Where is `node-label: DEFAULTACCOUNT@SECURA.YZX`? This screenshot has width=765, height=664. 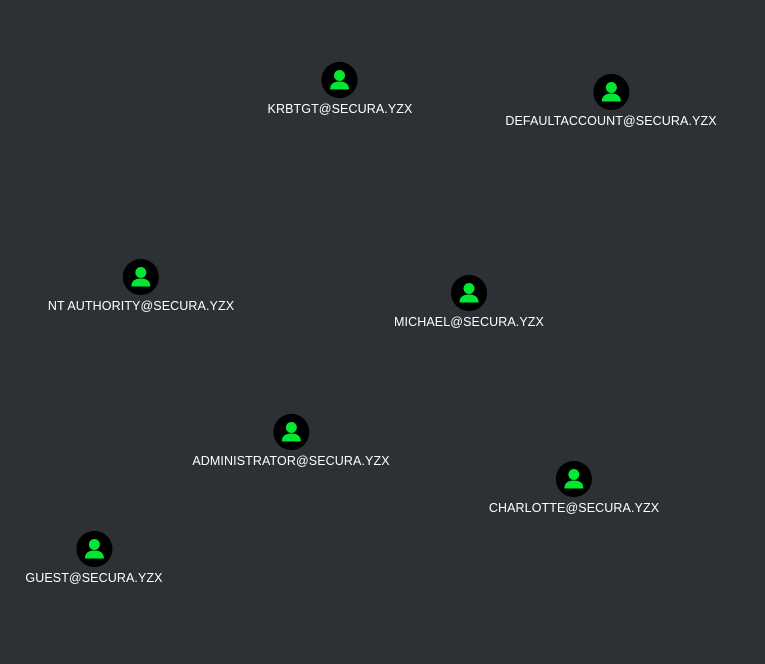
node-label: DEFAULTACCOUNT@SECURA.YZX is located at coordinates (611, 121).